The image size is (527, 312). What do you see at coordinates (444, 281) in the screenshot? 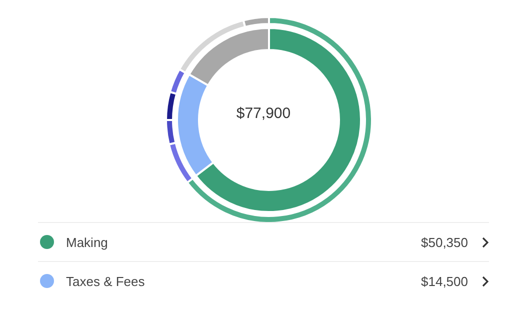
I see `data-label: $14,500` at bounding box center [444, 281].